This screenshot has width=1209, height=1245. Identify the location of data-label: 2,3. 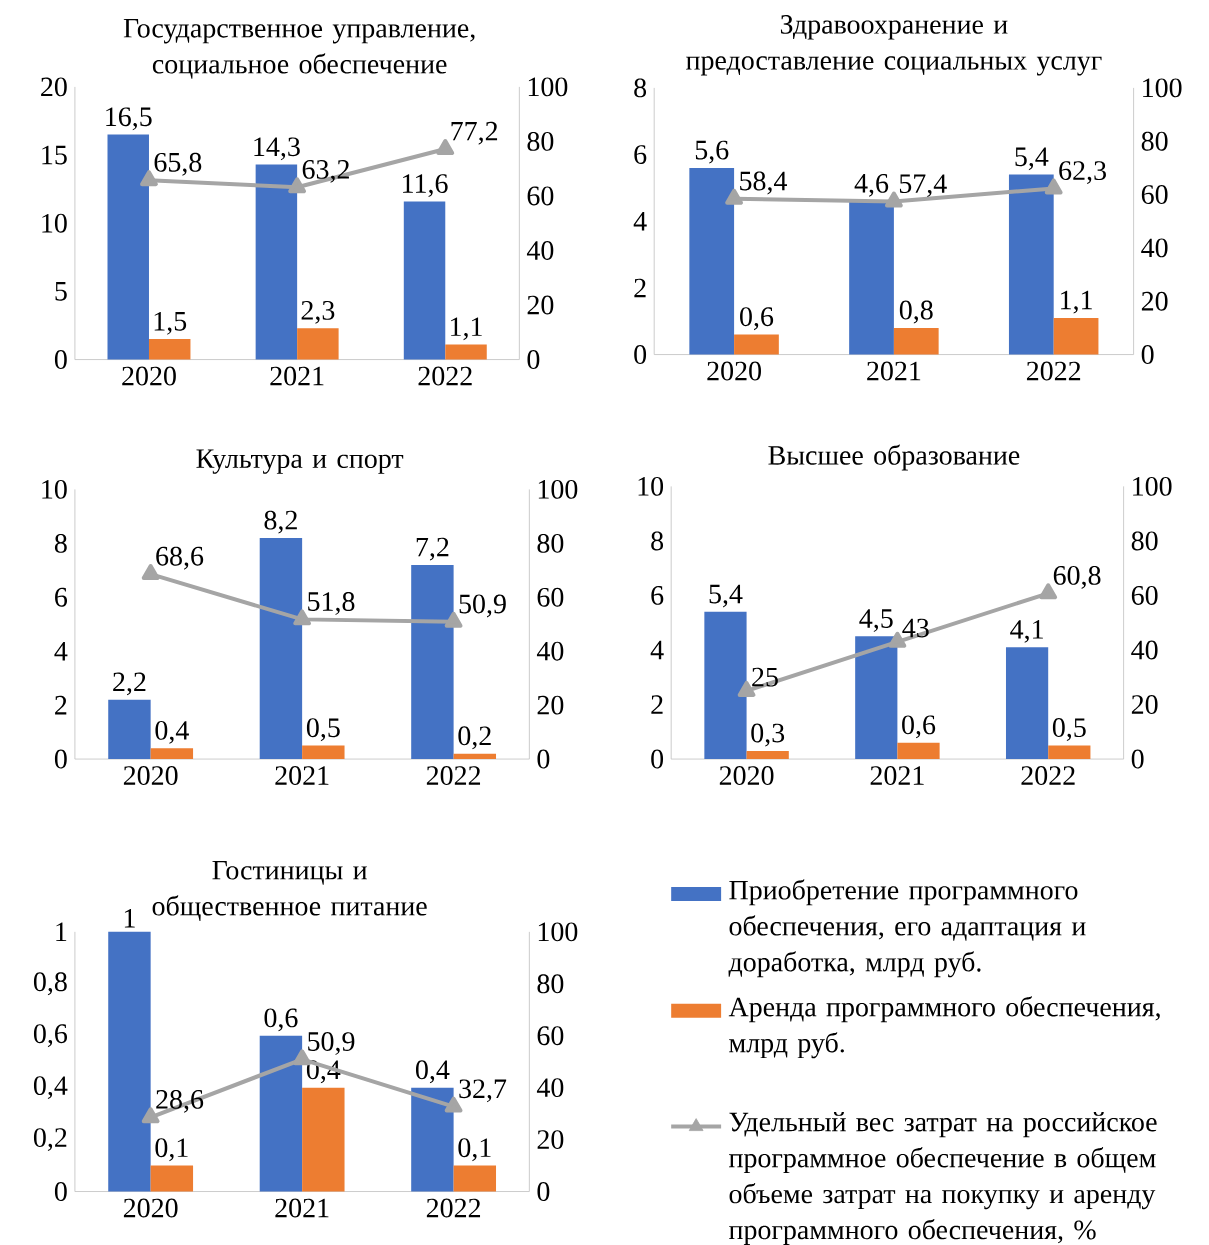
(318, 312).